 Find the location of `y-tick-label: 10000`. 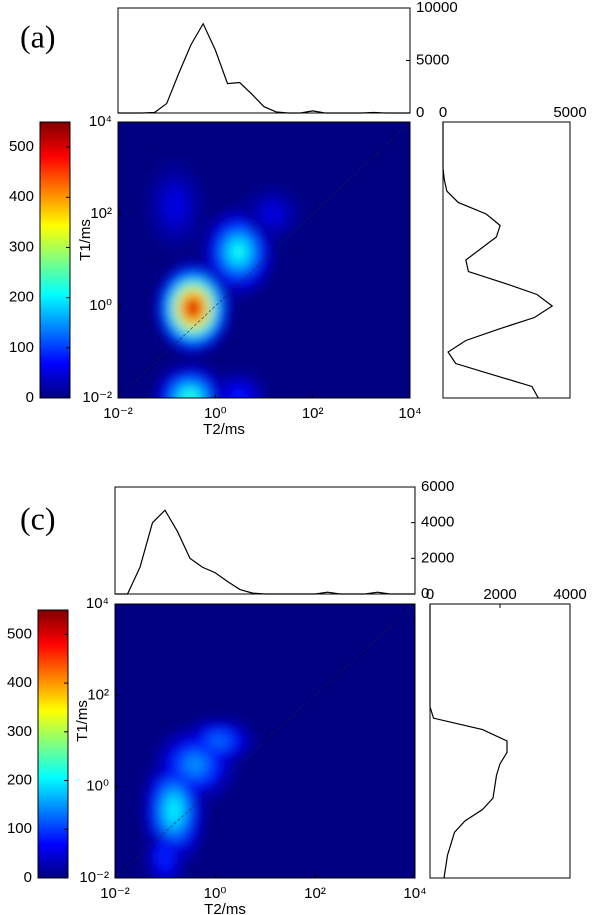

y-tick-label: 10000 is located at coordinates (437, 8).